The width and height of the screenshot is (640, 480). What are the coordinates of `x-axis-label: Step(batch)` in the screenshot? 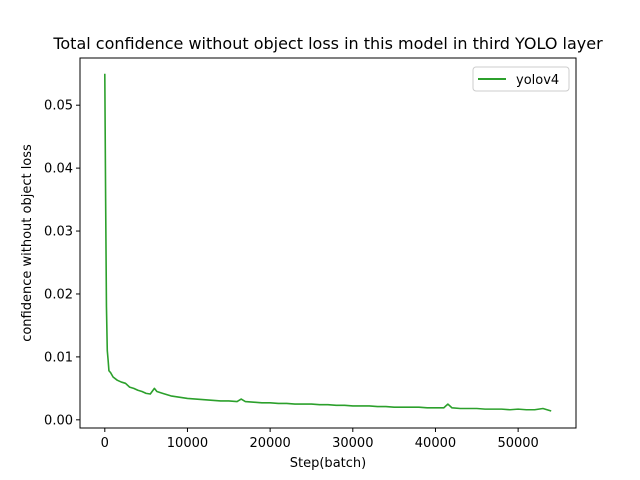 It's located at (328, 463).